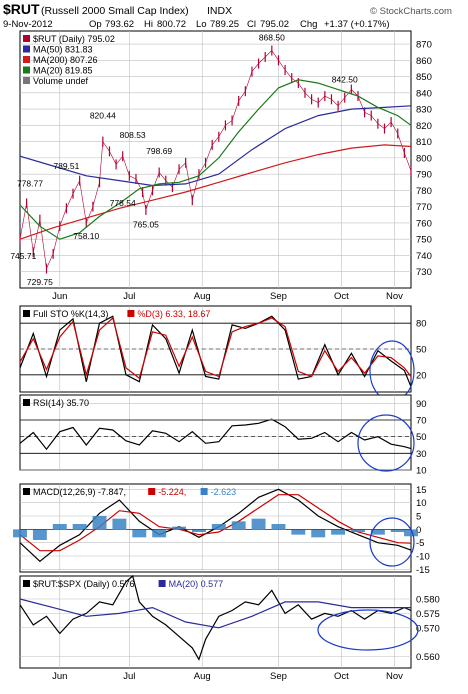  Describe the element at coordinates (215, 613) in the screenshot. I see `ratio-series-ma20` at that location.